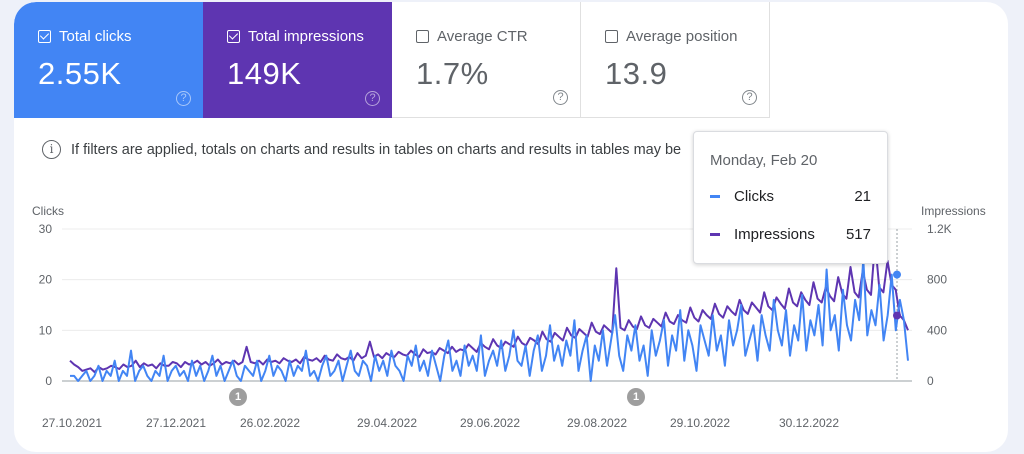 This screenshot has width=1024, height=454. Describe the element at coordinates (306, 36) in the screenshot. I see `metric-label: Total impressions` at that location.